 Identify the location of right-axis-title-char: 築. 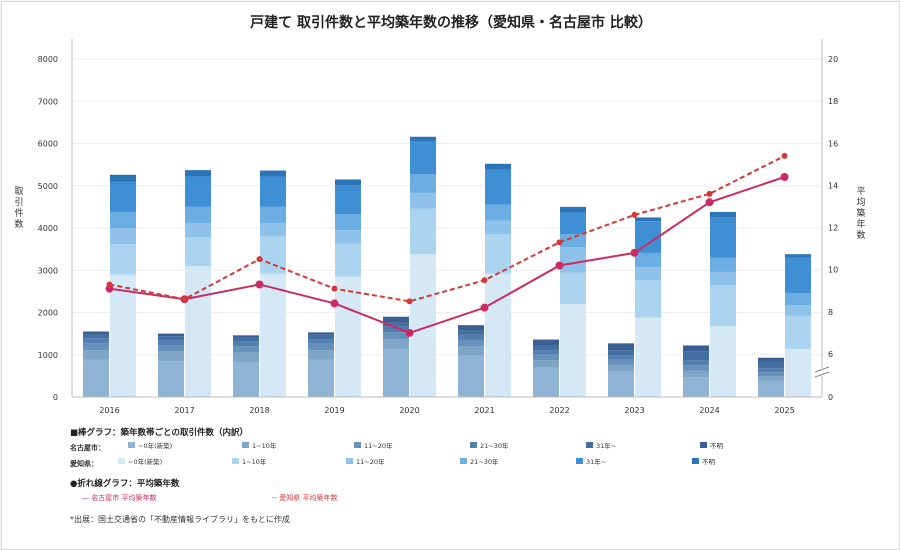
(860, 213).